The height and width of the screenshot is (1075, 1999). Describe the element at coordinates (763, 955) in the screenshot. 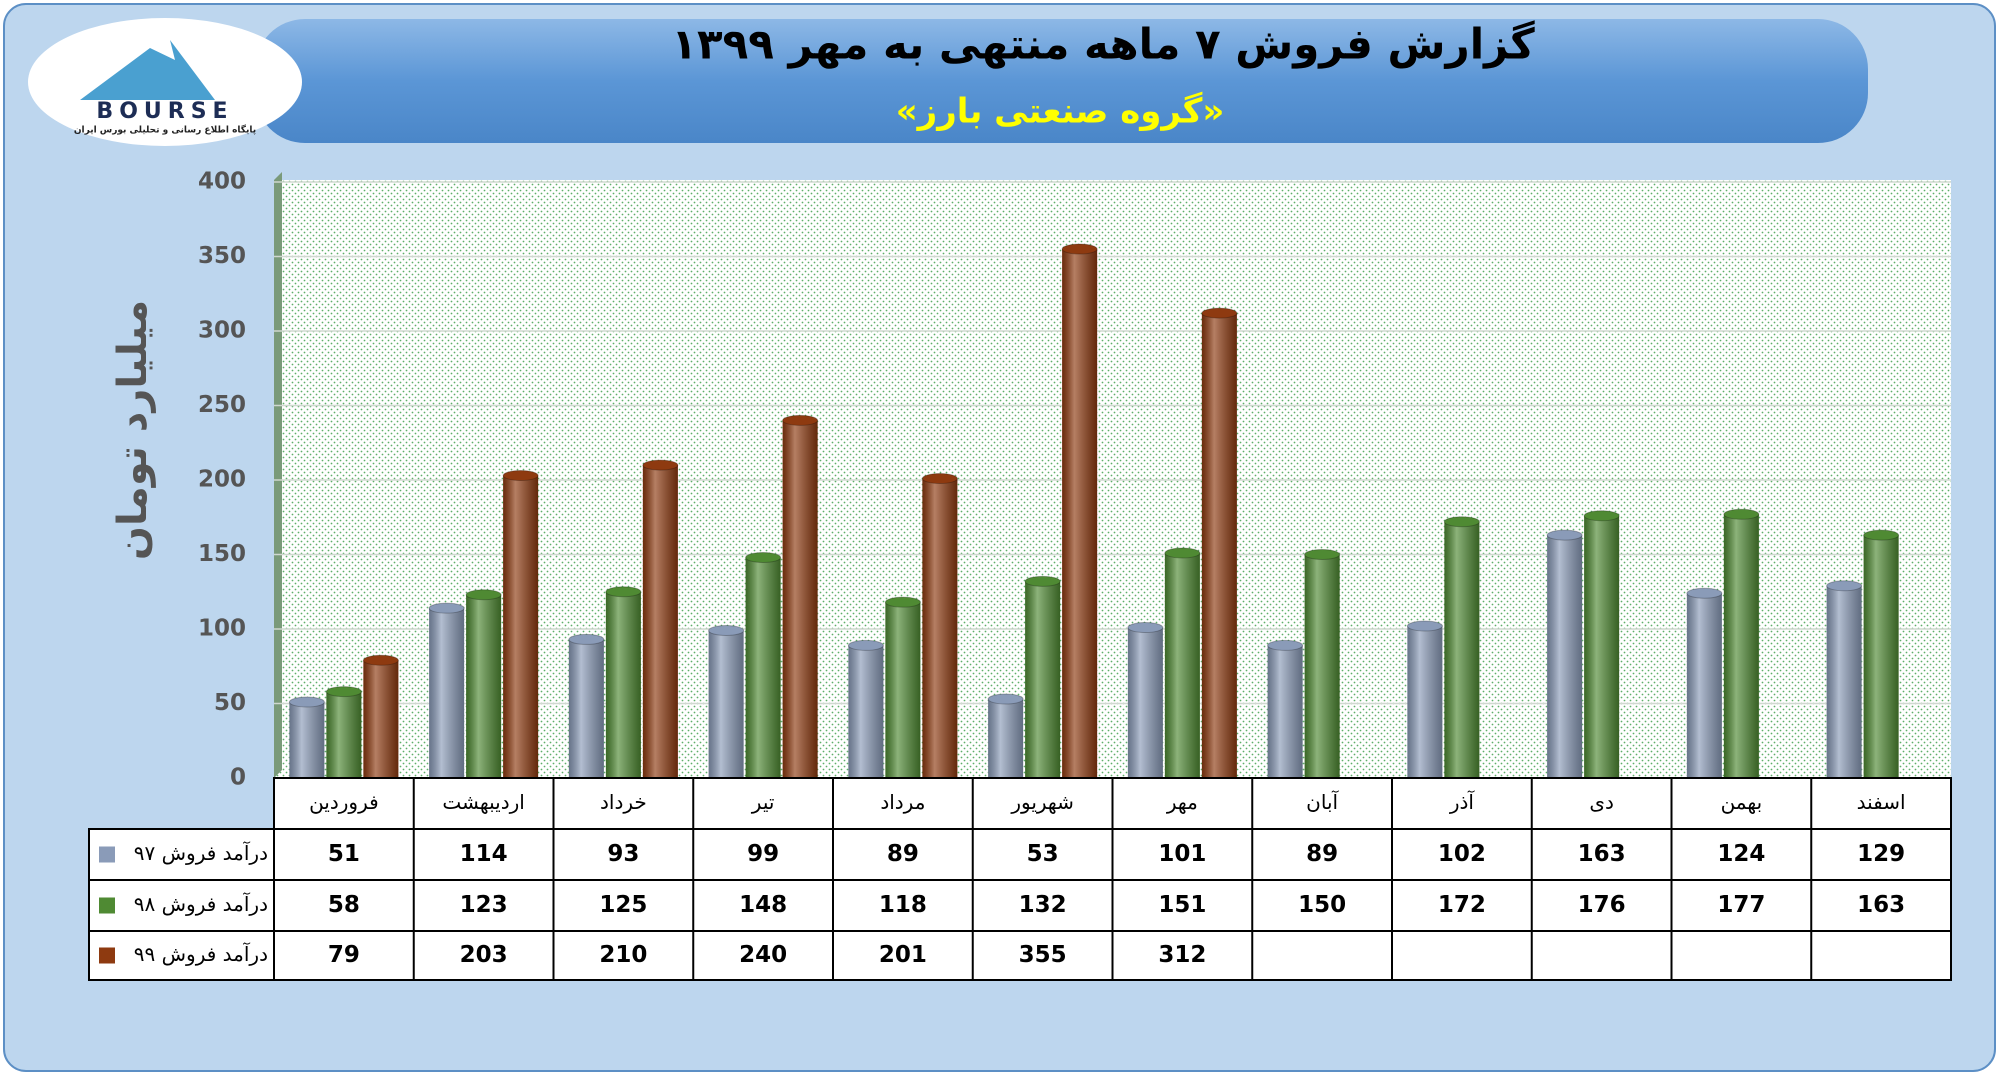

I see `table-value: 240` at that location.